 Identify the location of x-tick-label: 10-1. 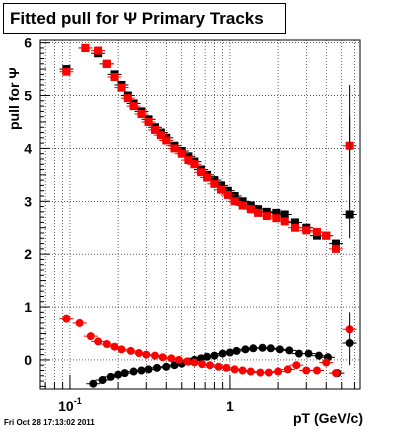
(70, 405).